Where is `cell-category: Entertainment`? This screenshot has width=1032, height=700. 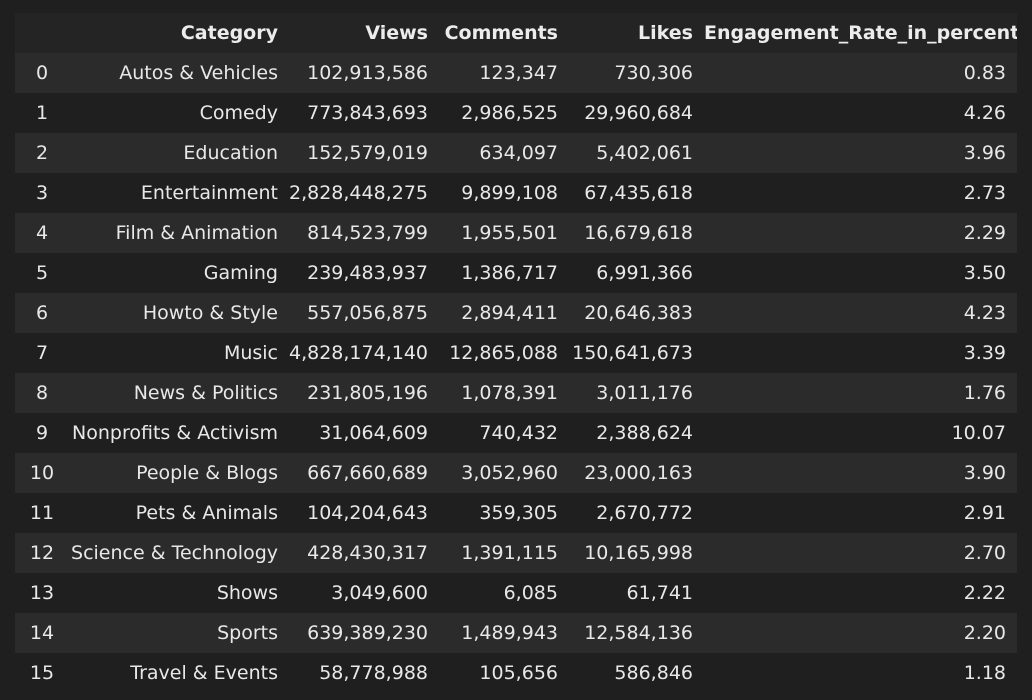
cell-category: Entertainment is located at coordinates (179, 193).